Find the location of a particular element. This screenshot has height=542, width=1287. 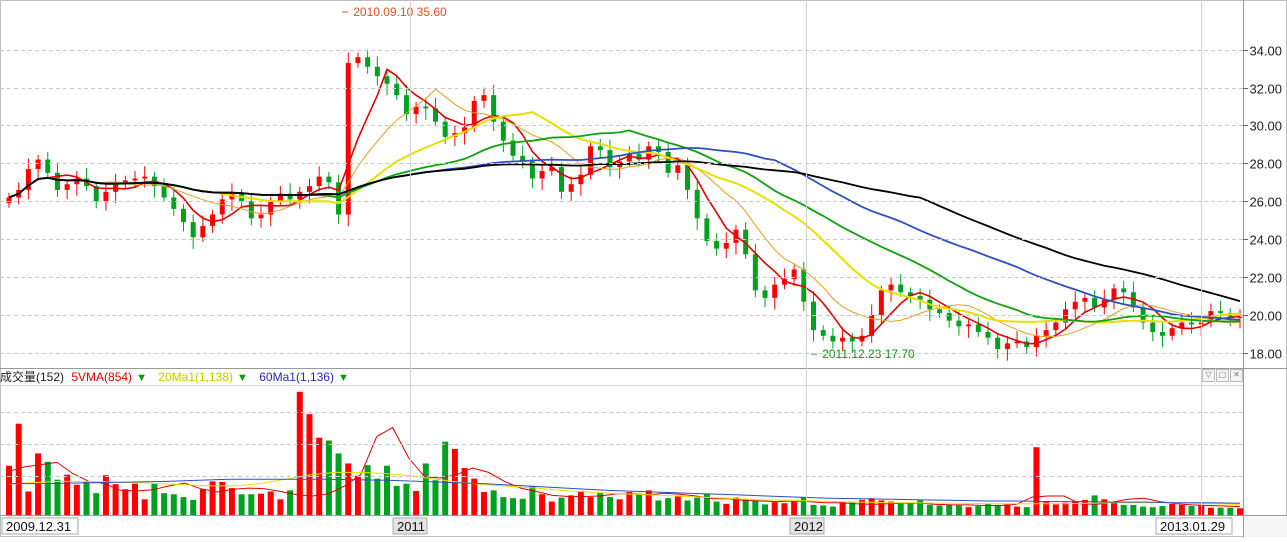

x-tick-label: 2013.01.29 is located at coordinates (1192, 526).